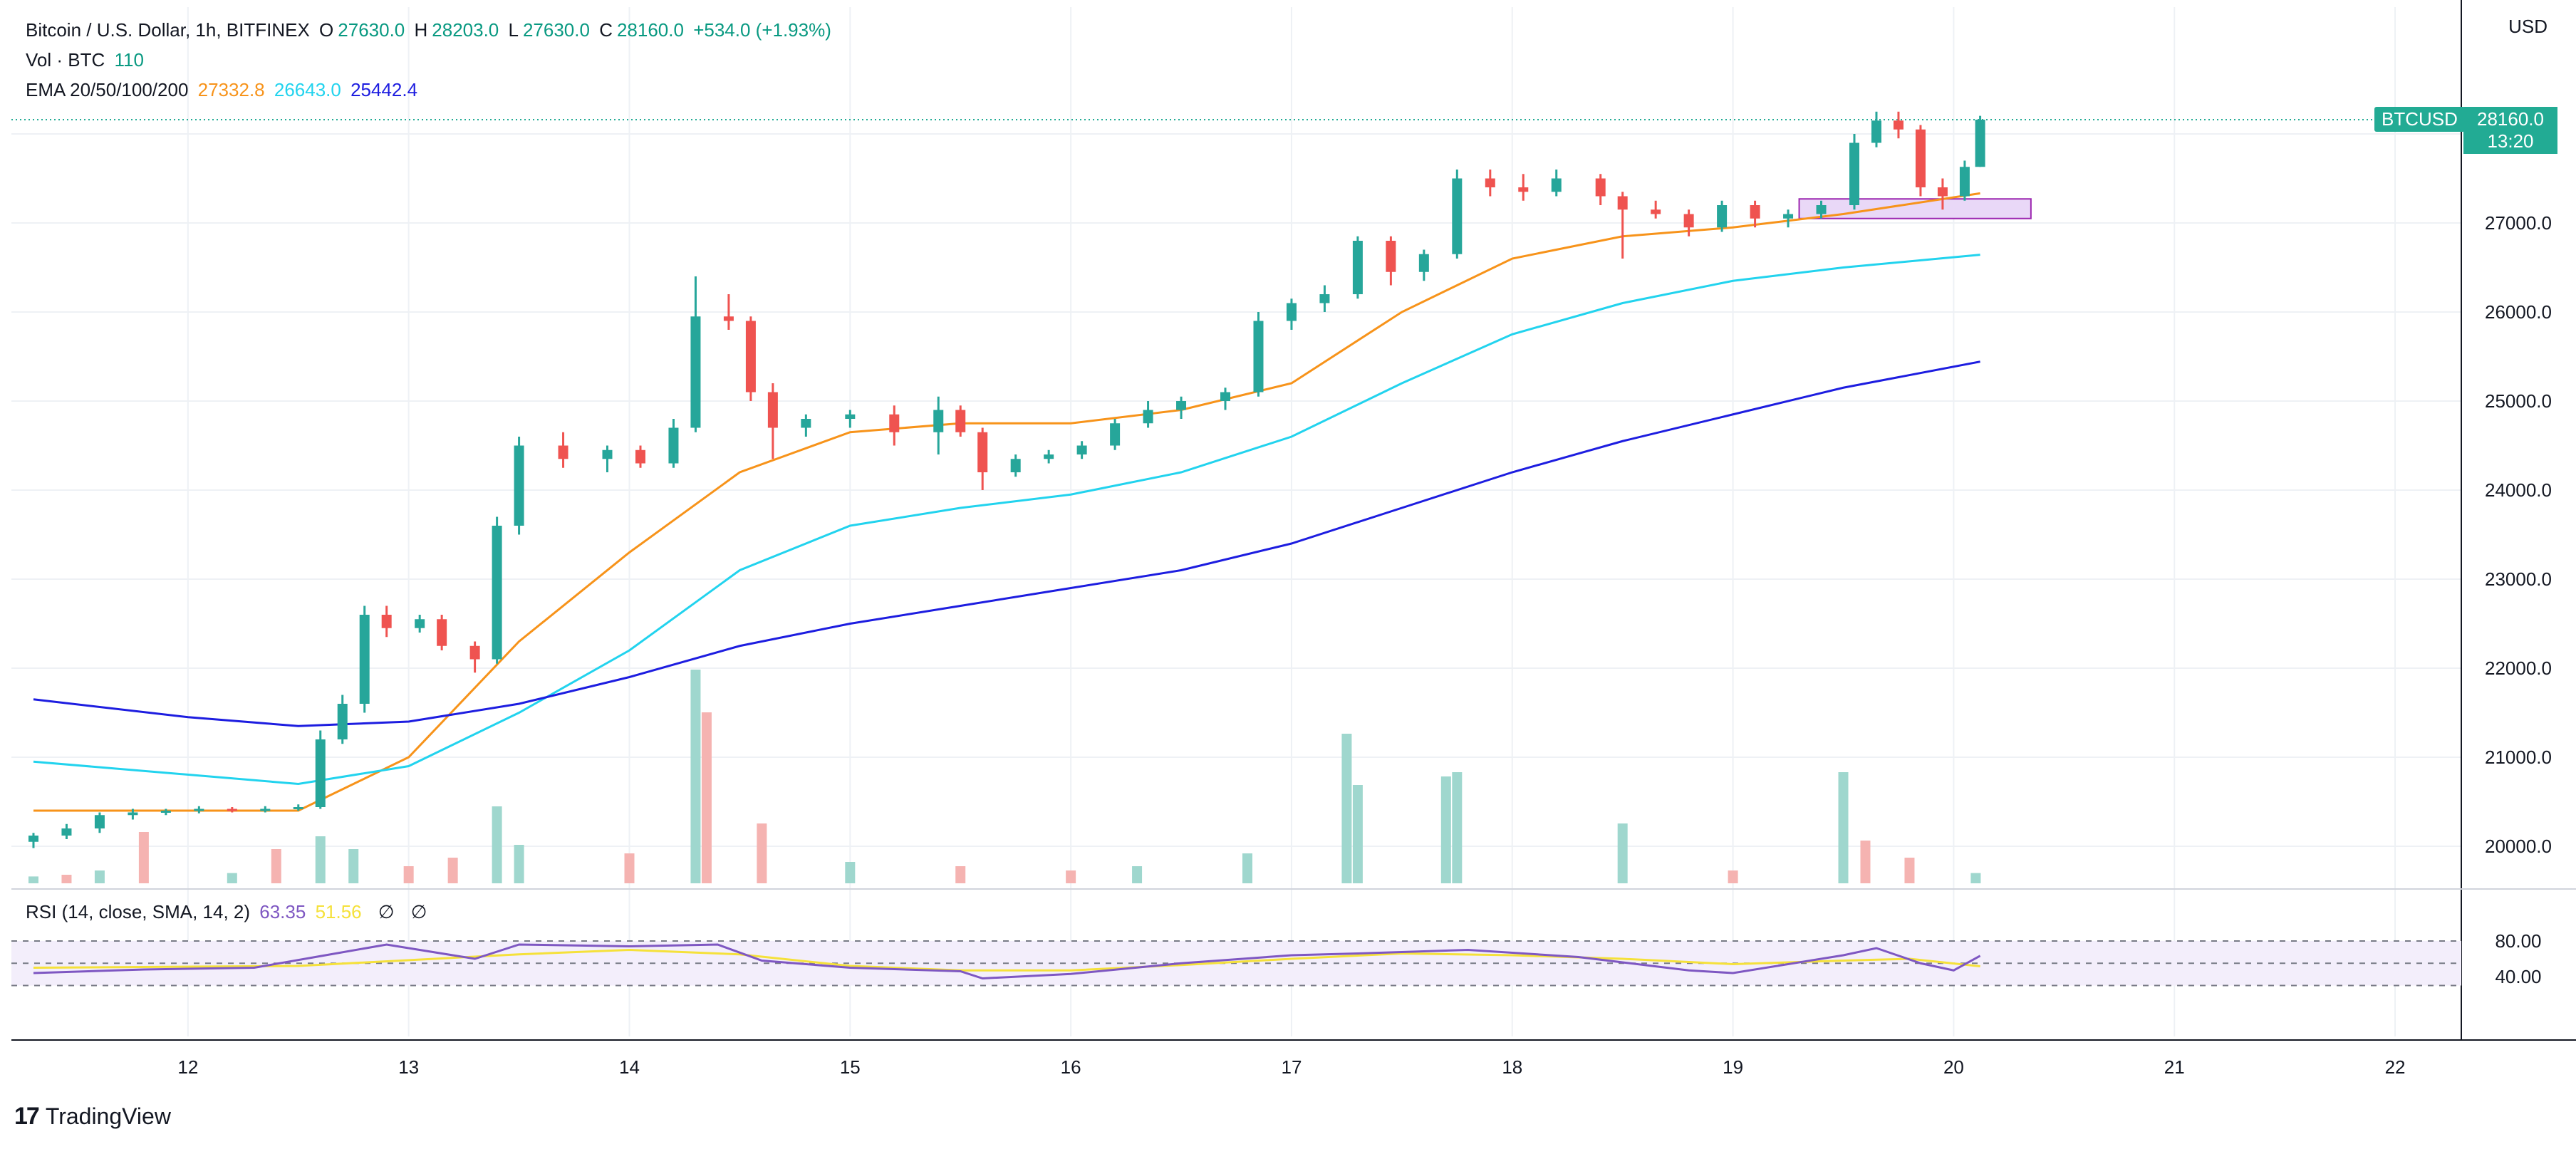 The image size is (2576, 1149). Describe the element at coordinates (408, 1067) in the screenshot. I see `time-tick: 13` at that location.